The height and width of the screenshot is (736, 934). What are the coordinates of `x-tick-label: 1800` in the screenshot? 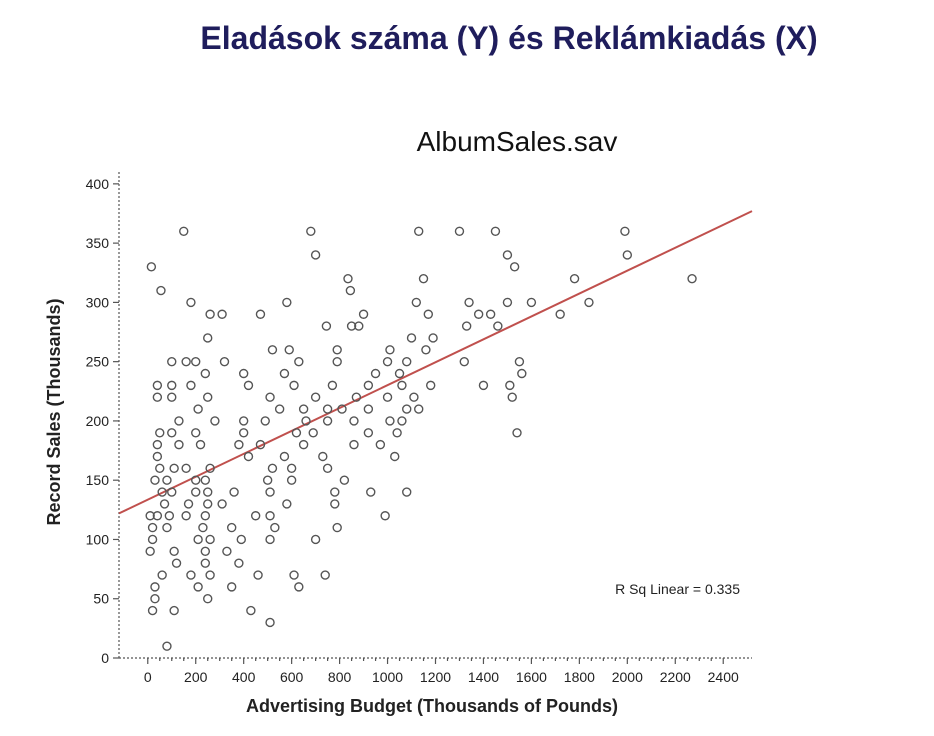 It's located at (579, 677).